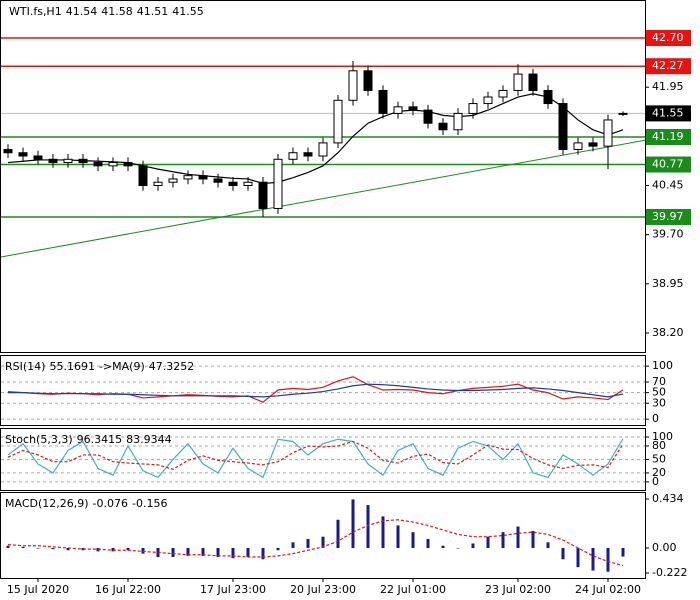 The height and width of the screenshot is (600, 700). Describe the element at coordinates (323, 589) in the screenshot. I see `x-tick-label: 20 Jul 23:00` at that location.